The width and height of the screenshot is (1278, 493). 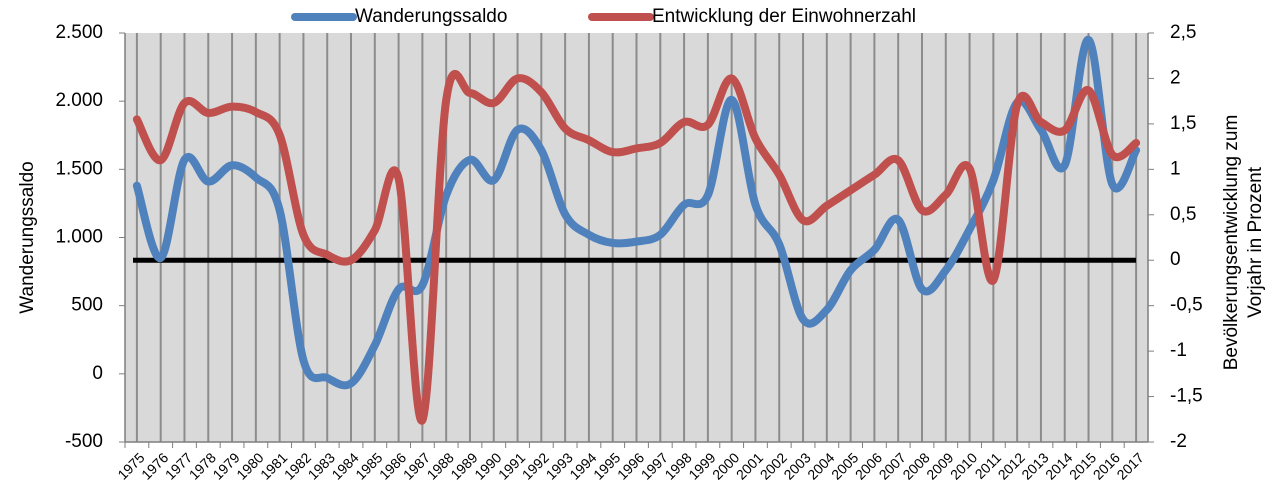 I want to click on y-tick-label: 0, so click(x=97, y=373).